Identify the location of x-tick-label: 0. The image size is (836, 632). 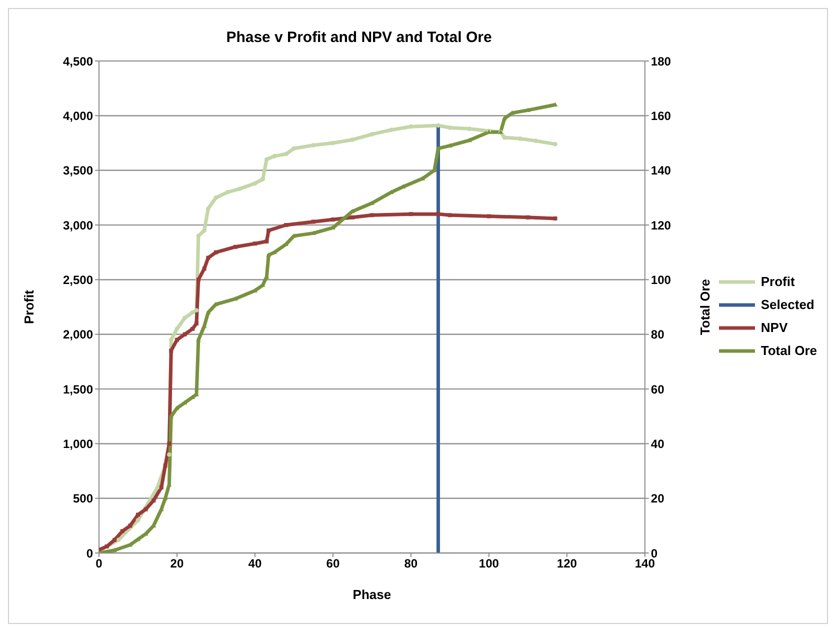
(99, 563).